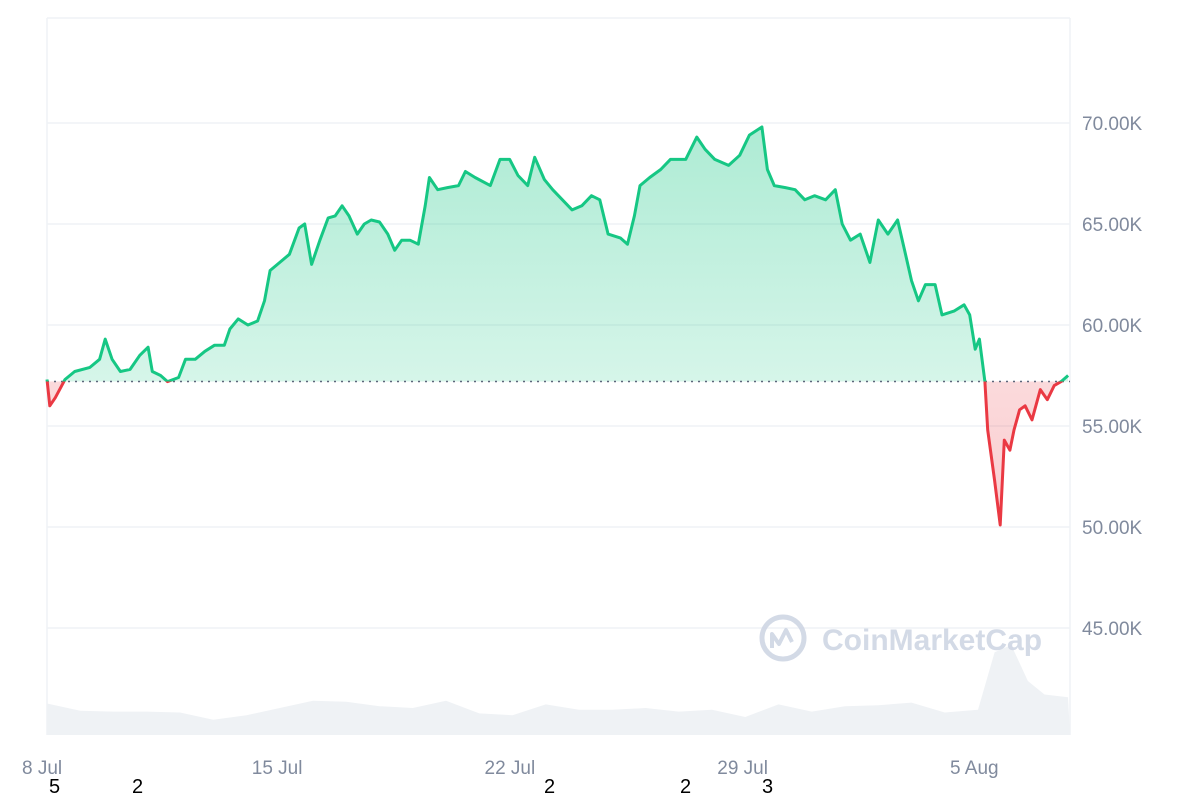 The image size is (1200, 800). I want to click on x-tick-label: 8 Jul, so click(42, 768).